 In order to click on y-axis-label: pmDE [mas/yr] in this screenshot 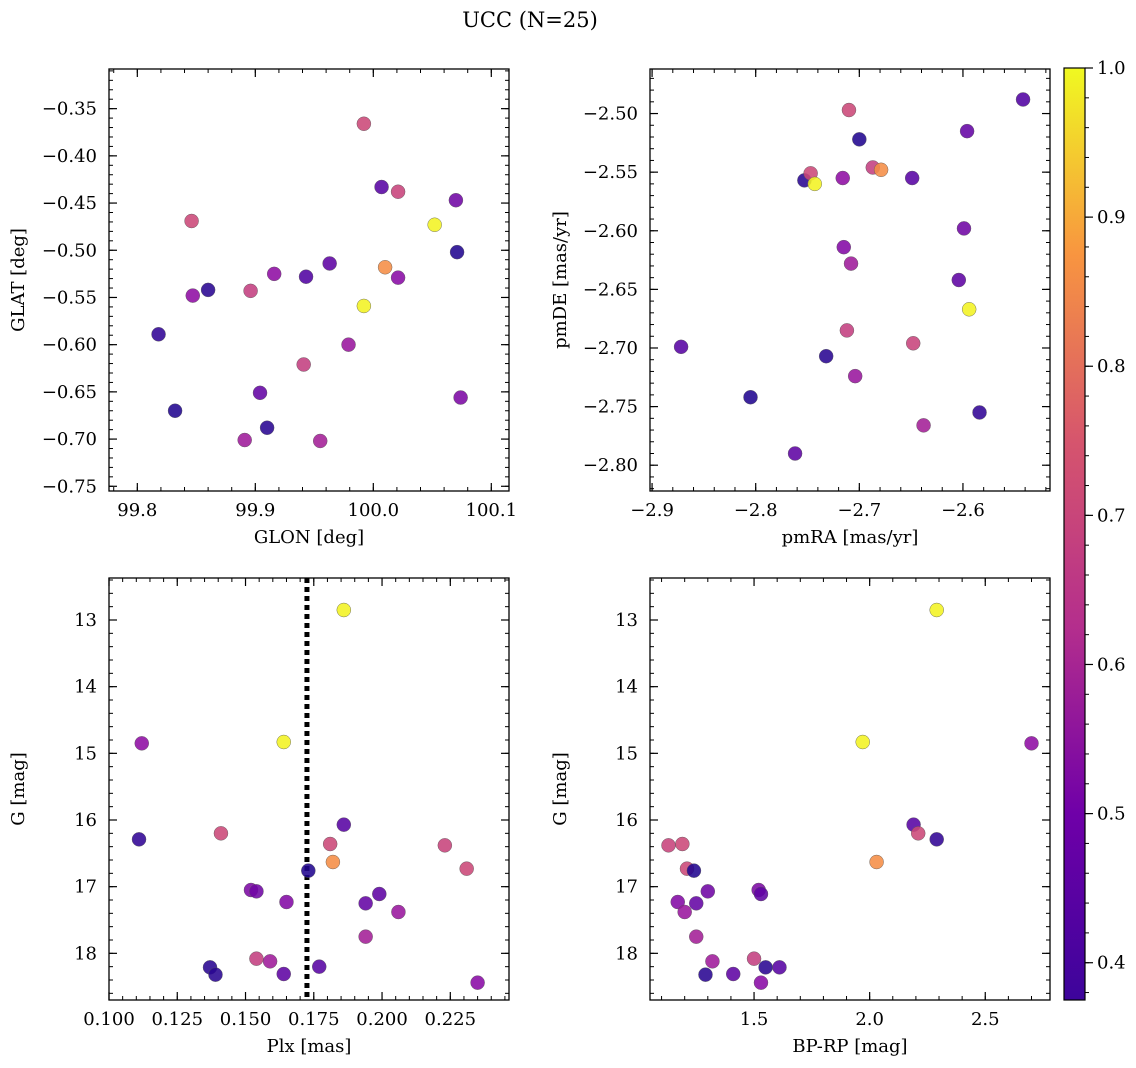, I will do `click(560, 280)`.